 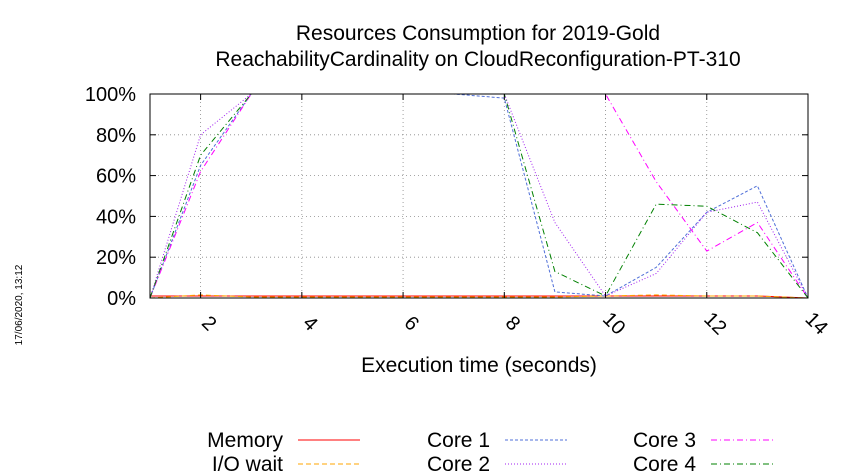 What do you see at coordinates (19, 304) in the screenshot?
I see `timestamp-label: 17/06/2020, 13:12` at bounding box center [19, 304].